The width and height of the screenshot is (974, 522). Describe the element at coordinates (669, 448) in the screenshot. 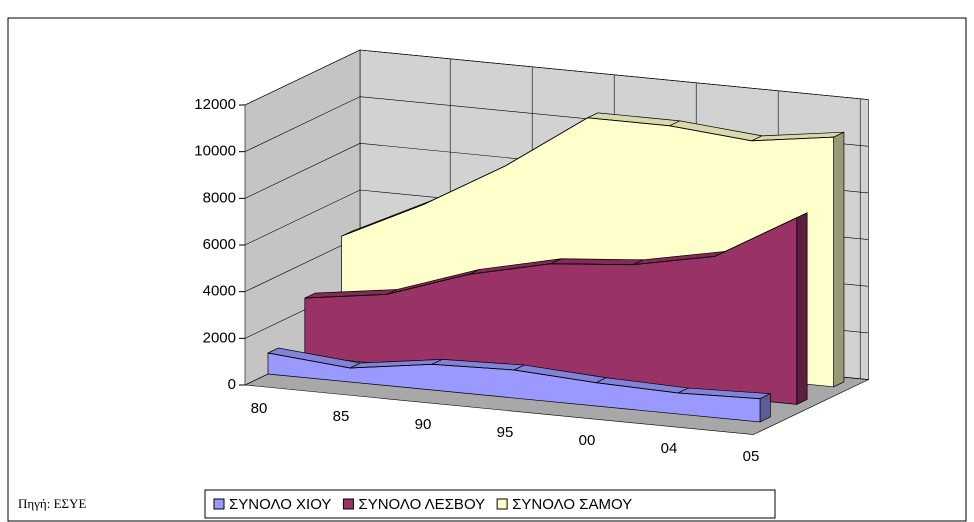

I see `x-tick-label: 04` at that location.